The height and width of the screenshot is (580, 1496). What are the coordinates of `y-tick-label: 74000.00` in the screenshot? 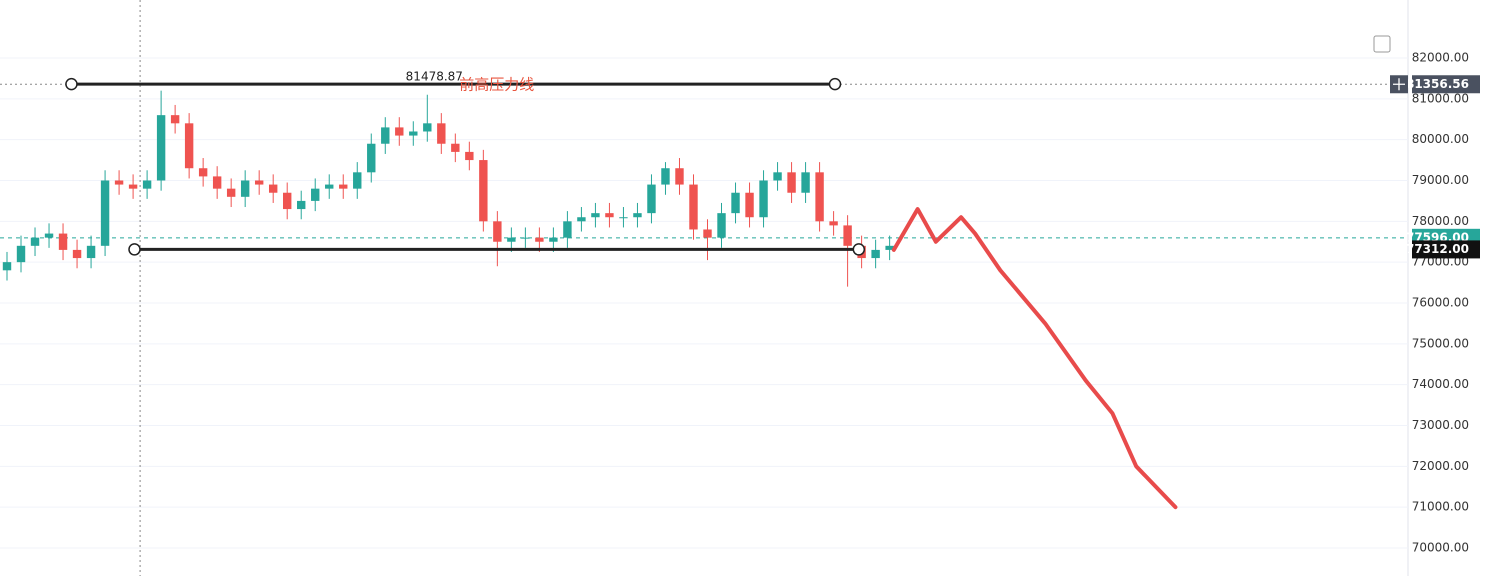 It's located at (1440, 384).